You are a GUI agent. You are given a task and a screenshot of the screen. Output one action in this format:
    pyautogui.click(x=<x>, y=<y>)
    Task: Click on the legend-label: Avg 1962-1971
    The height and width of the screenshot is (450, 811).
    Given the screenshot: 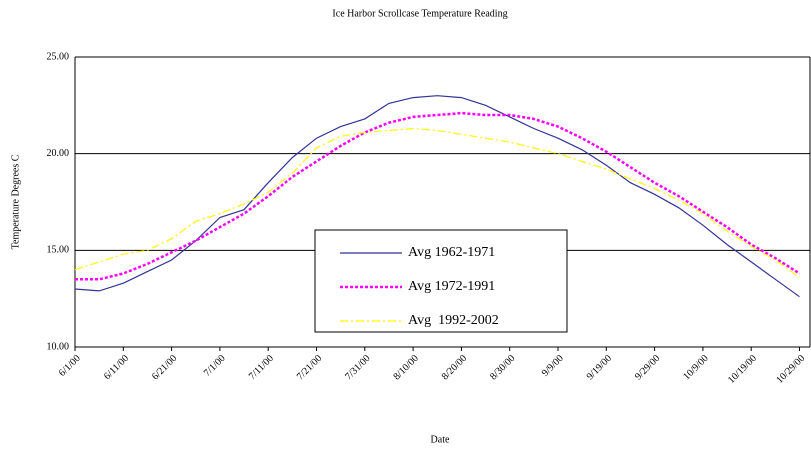 What is the action you would take?
    pyautogui.click(x=451, y=252)
    